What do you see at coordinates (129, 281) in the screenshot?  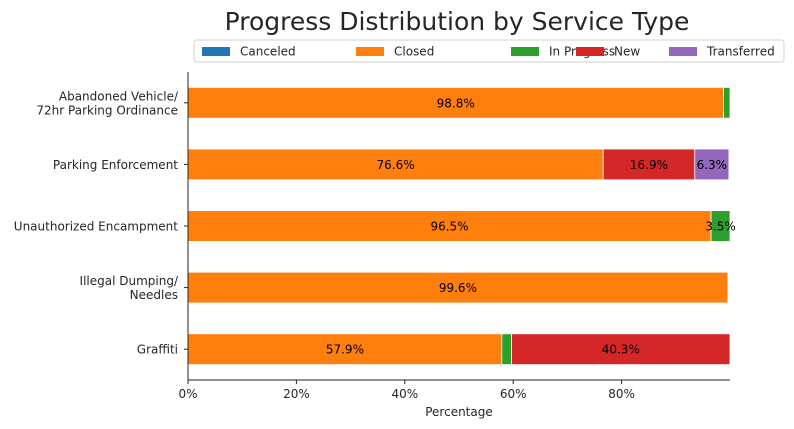 I see `y-tick-label-line: Illegal Dumping/` at bounding box center [129, 281].